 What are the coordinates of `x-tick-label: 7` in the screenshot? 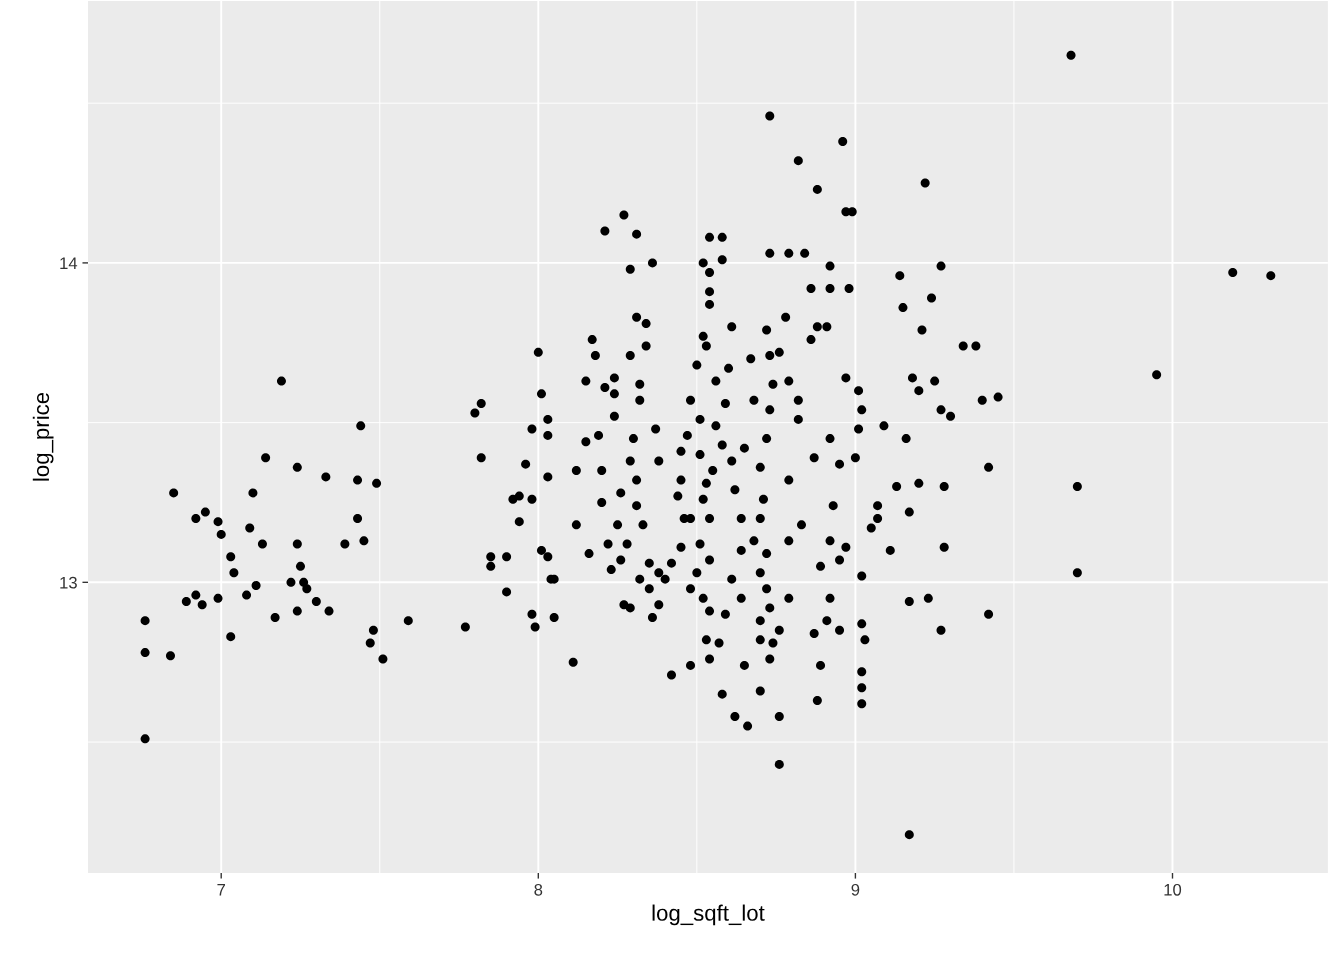 It's located at (221, 890).